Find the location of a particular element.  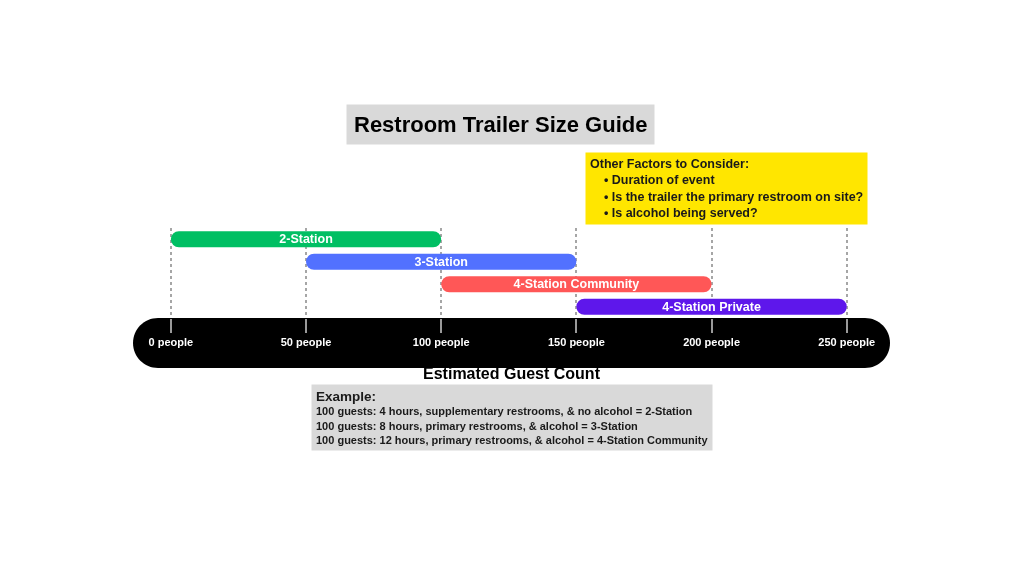

x-tick-label: 0 people is located at coordinates (171, 342).